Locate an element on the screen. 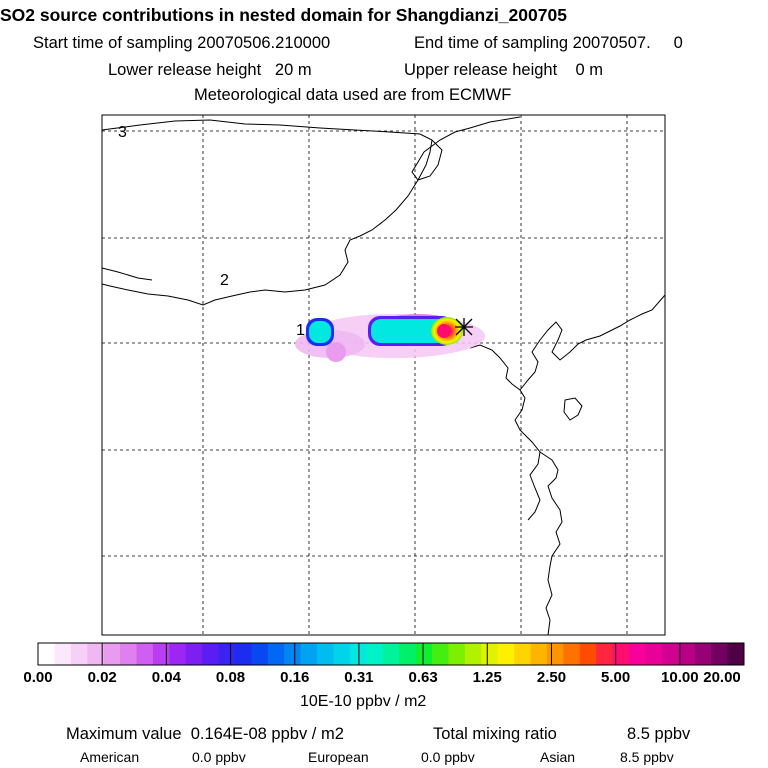  region-label-3: 3 is located at coordinates (122, 132).